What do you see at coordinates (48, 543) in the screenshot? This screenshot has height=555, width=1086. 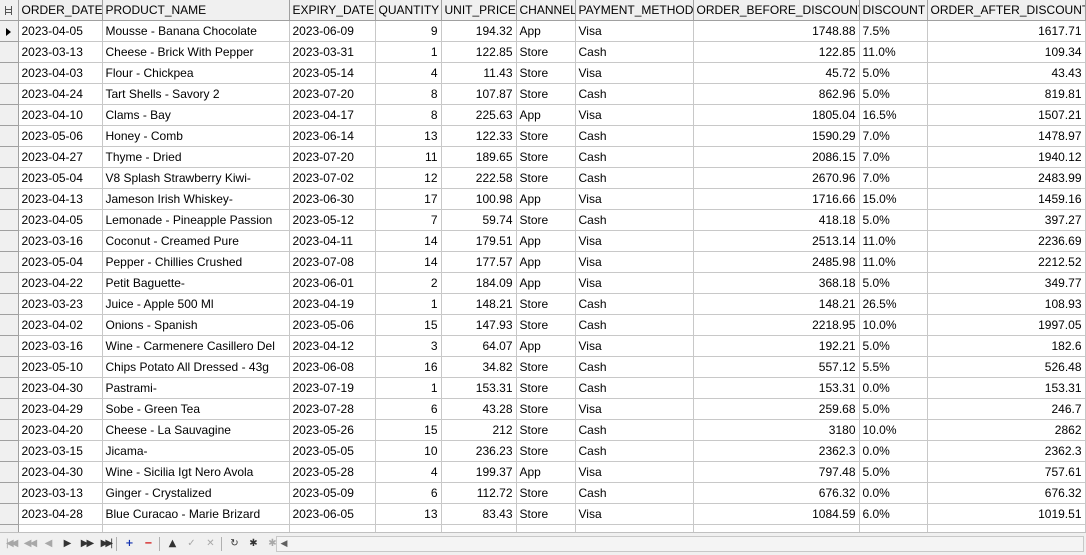 I see `prev-record-icon: ◀` at bounding box center [48, 543].